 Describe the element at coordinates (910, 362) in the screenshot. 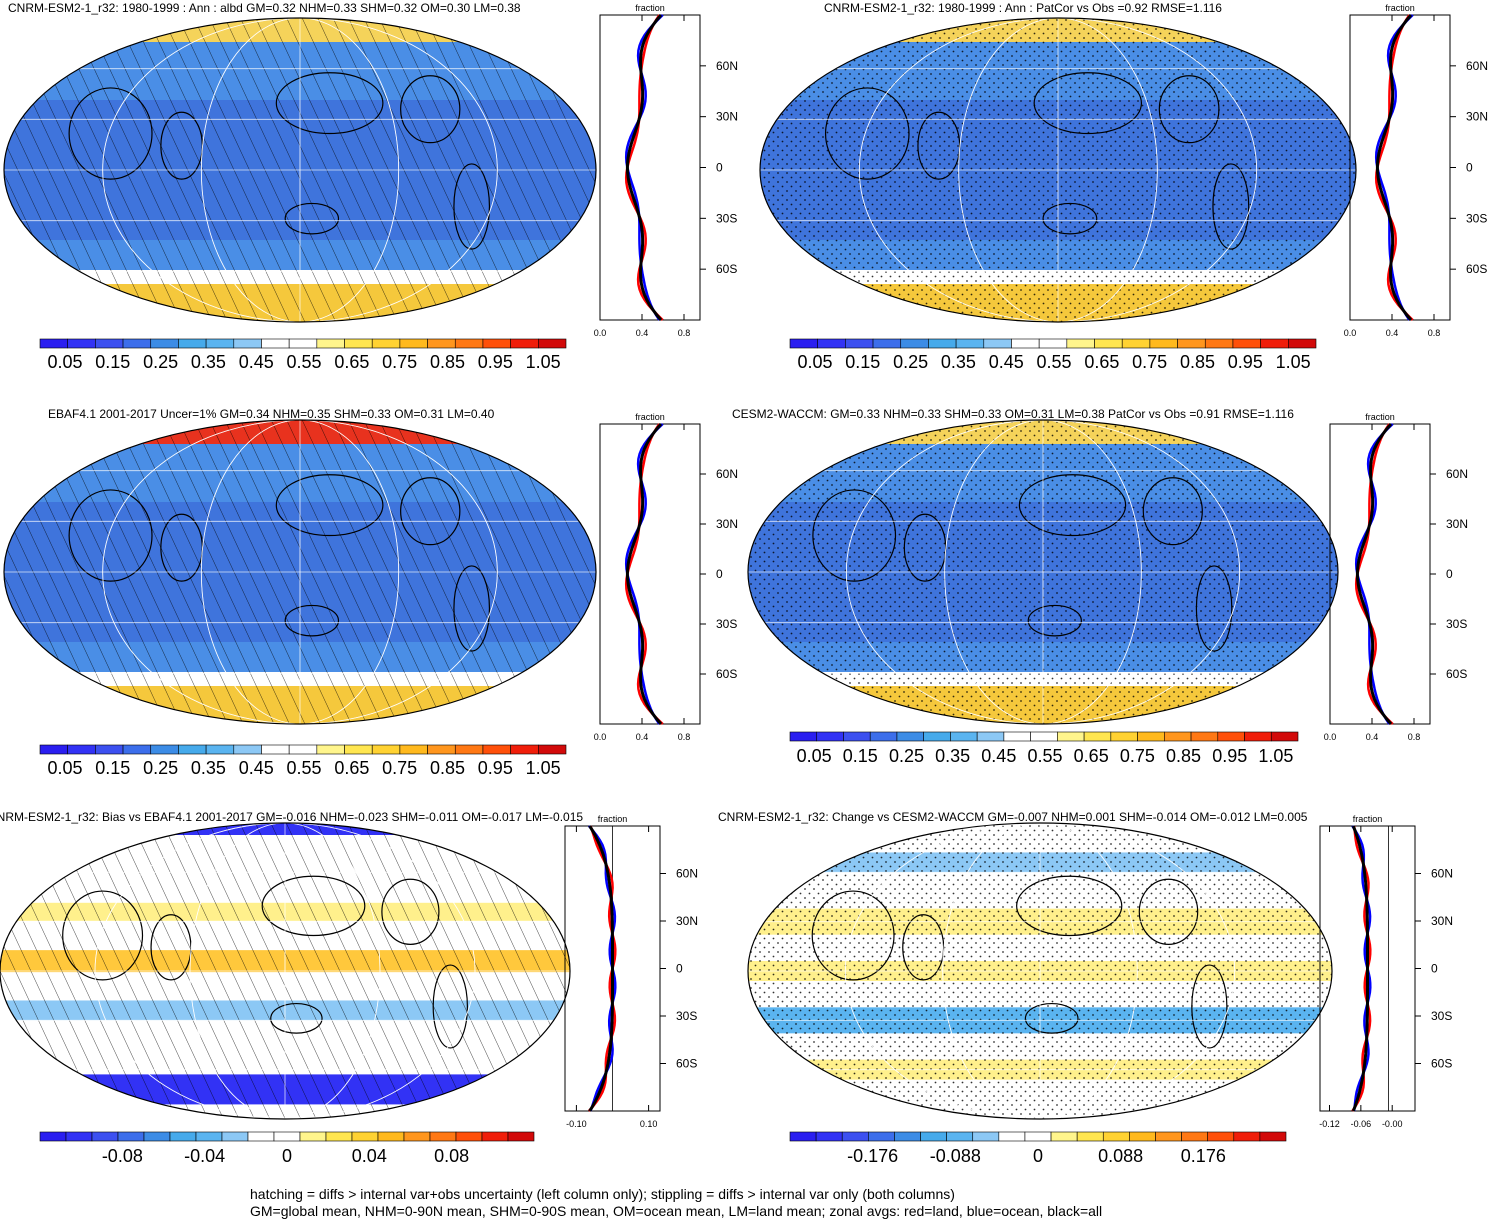

I see `colorbar-label: 0.25` at that location.